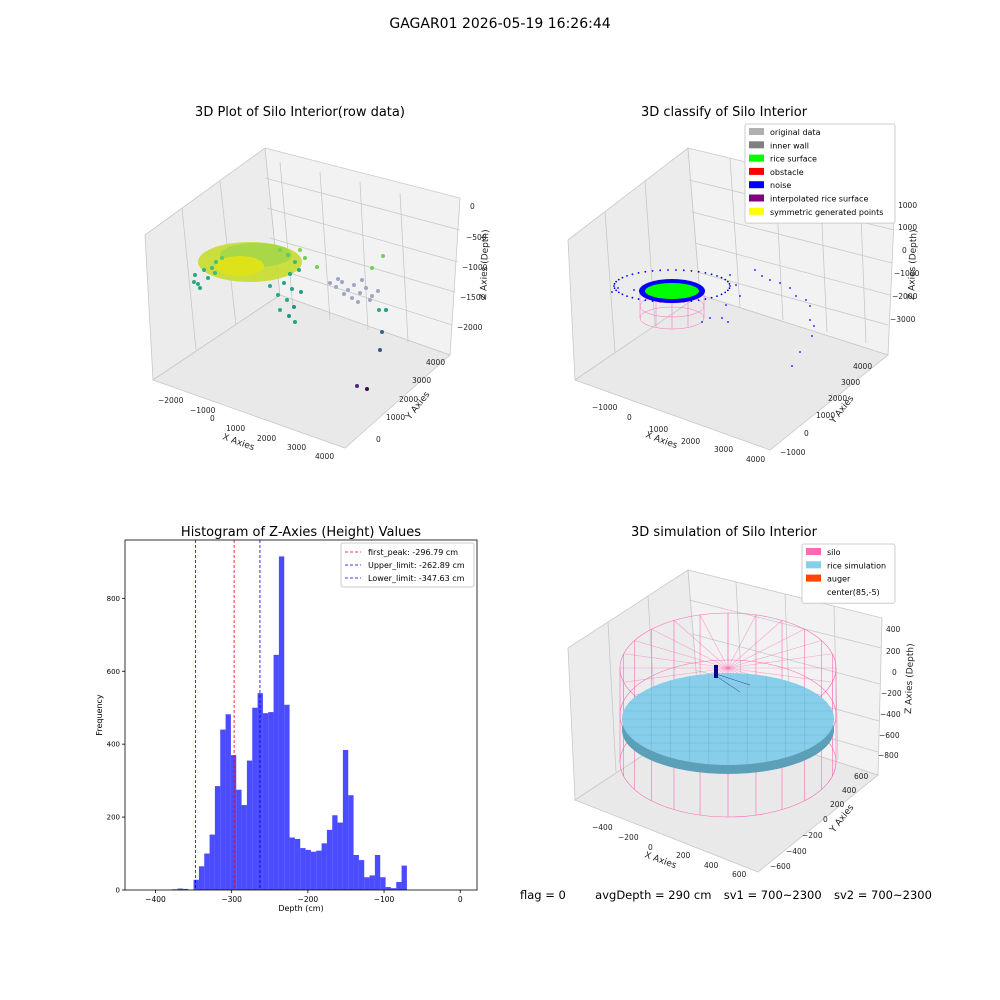 The height and width of the screenshot is (1000, 1000). Describe the element at coordinates (732, 679) in the screenshot. I see `auger` at that location.